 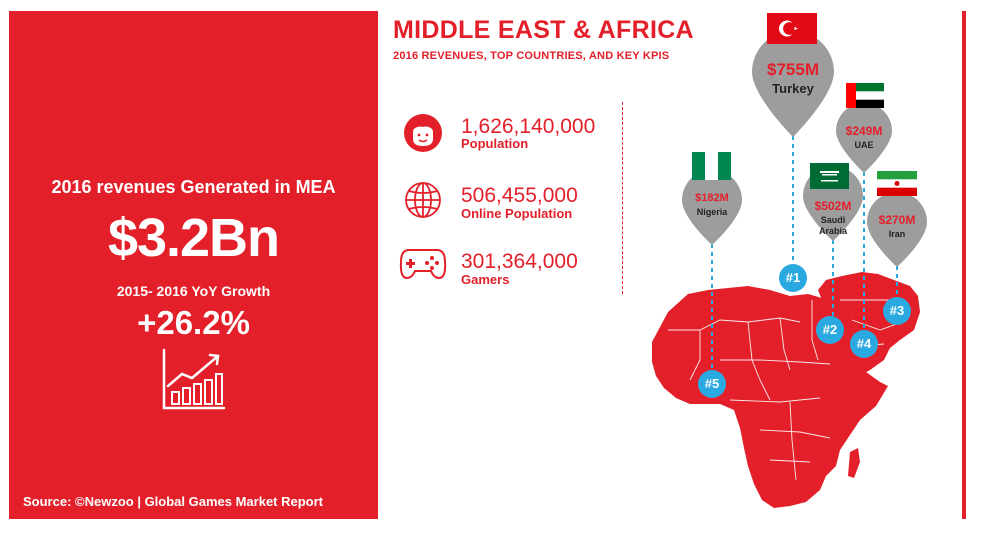 I want to click on nigeria-name: Nigeria, so click(x=712, y=212).